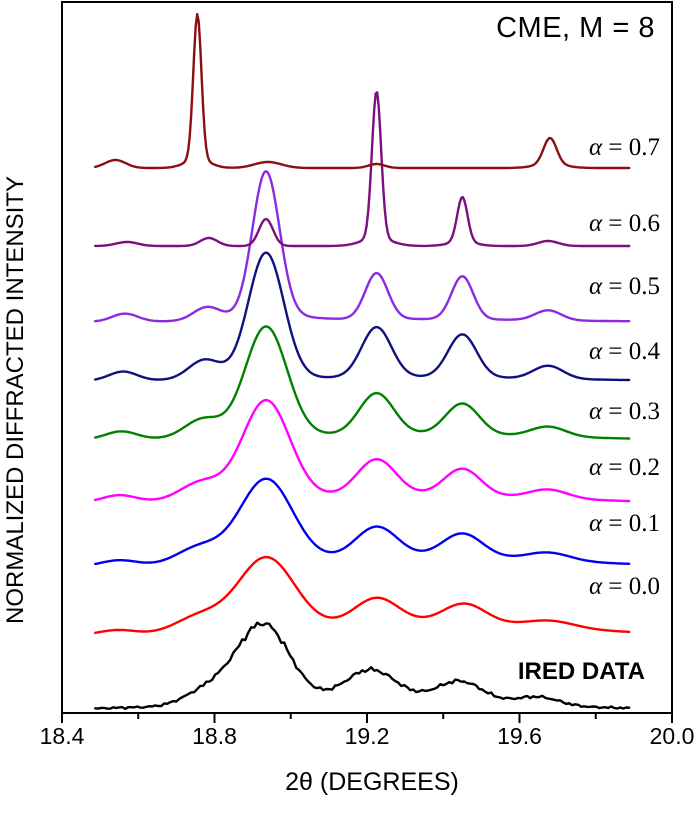 This screenshot has height=816, width=697. I want to click on x-tick-label-18.4: 18.4, so click(62, 736).